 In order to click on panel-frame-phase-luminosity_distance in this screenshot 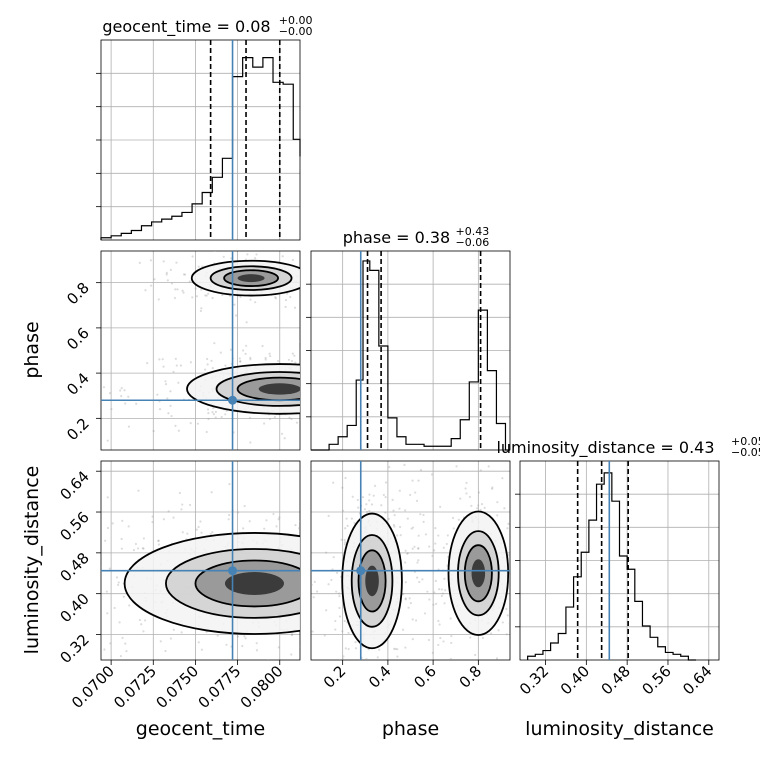, I will do `click(410, 560)`.